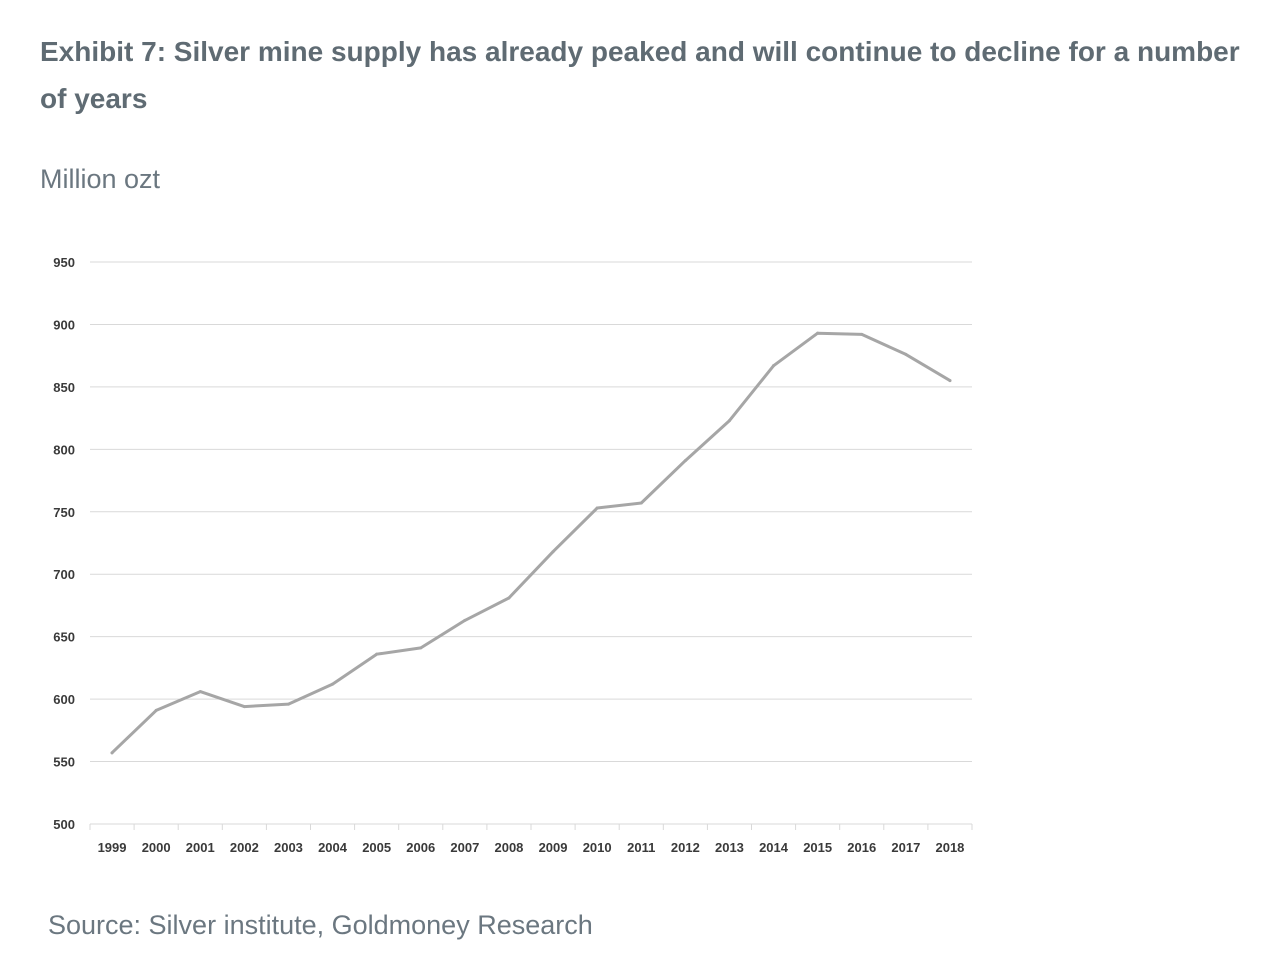  I want to click on x-tick-label: 2006, so click(420, 847).